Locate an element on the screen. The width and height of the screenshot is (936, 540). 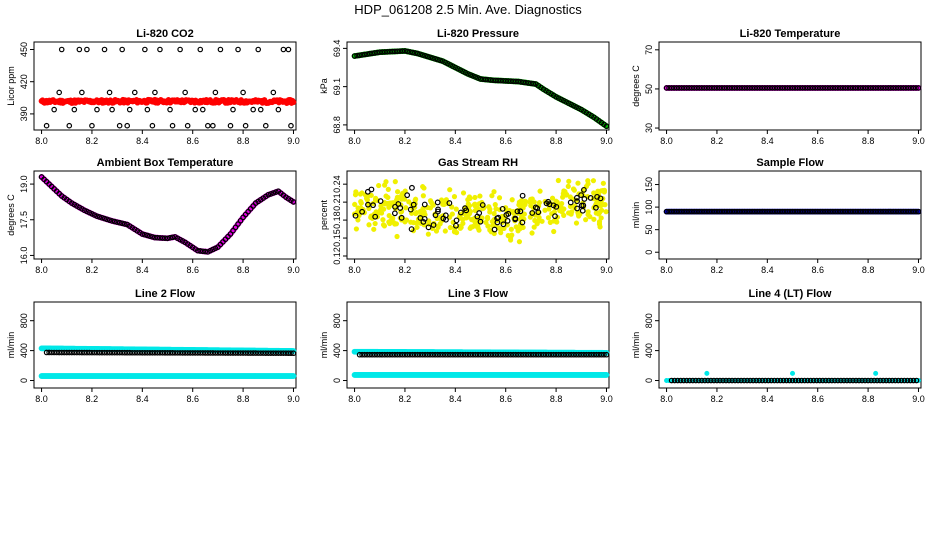
y-axis-label: kPa is located at coordinates (324, 86).